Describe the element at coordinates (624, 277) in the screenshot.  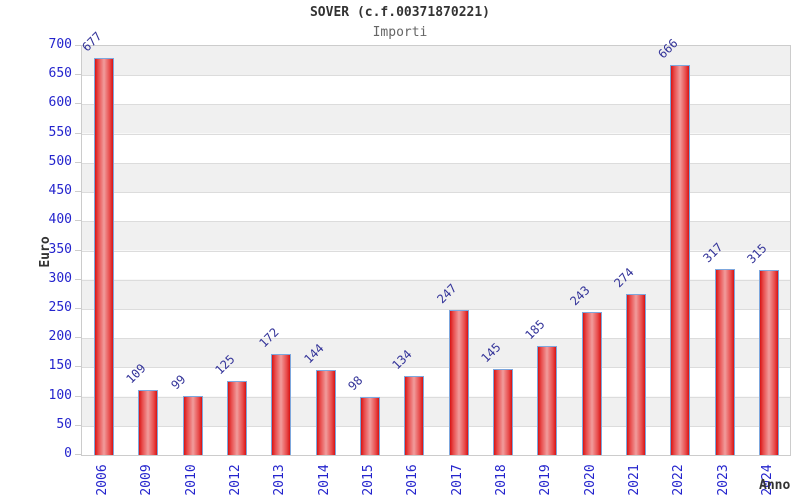
I see `bar-value-label: 274` at that location.